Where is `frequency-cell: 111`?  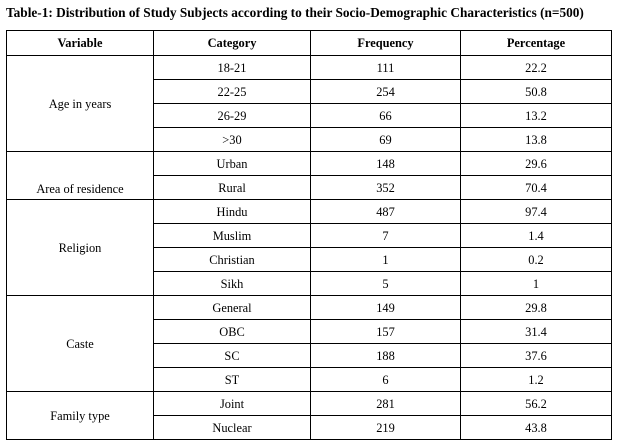 frequency-cell: 111 is located at coordinates (385, 67).